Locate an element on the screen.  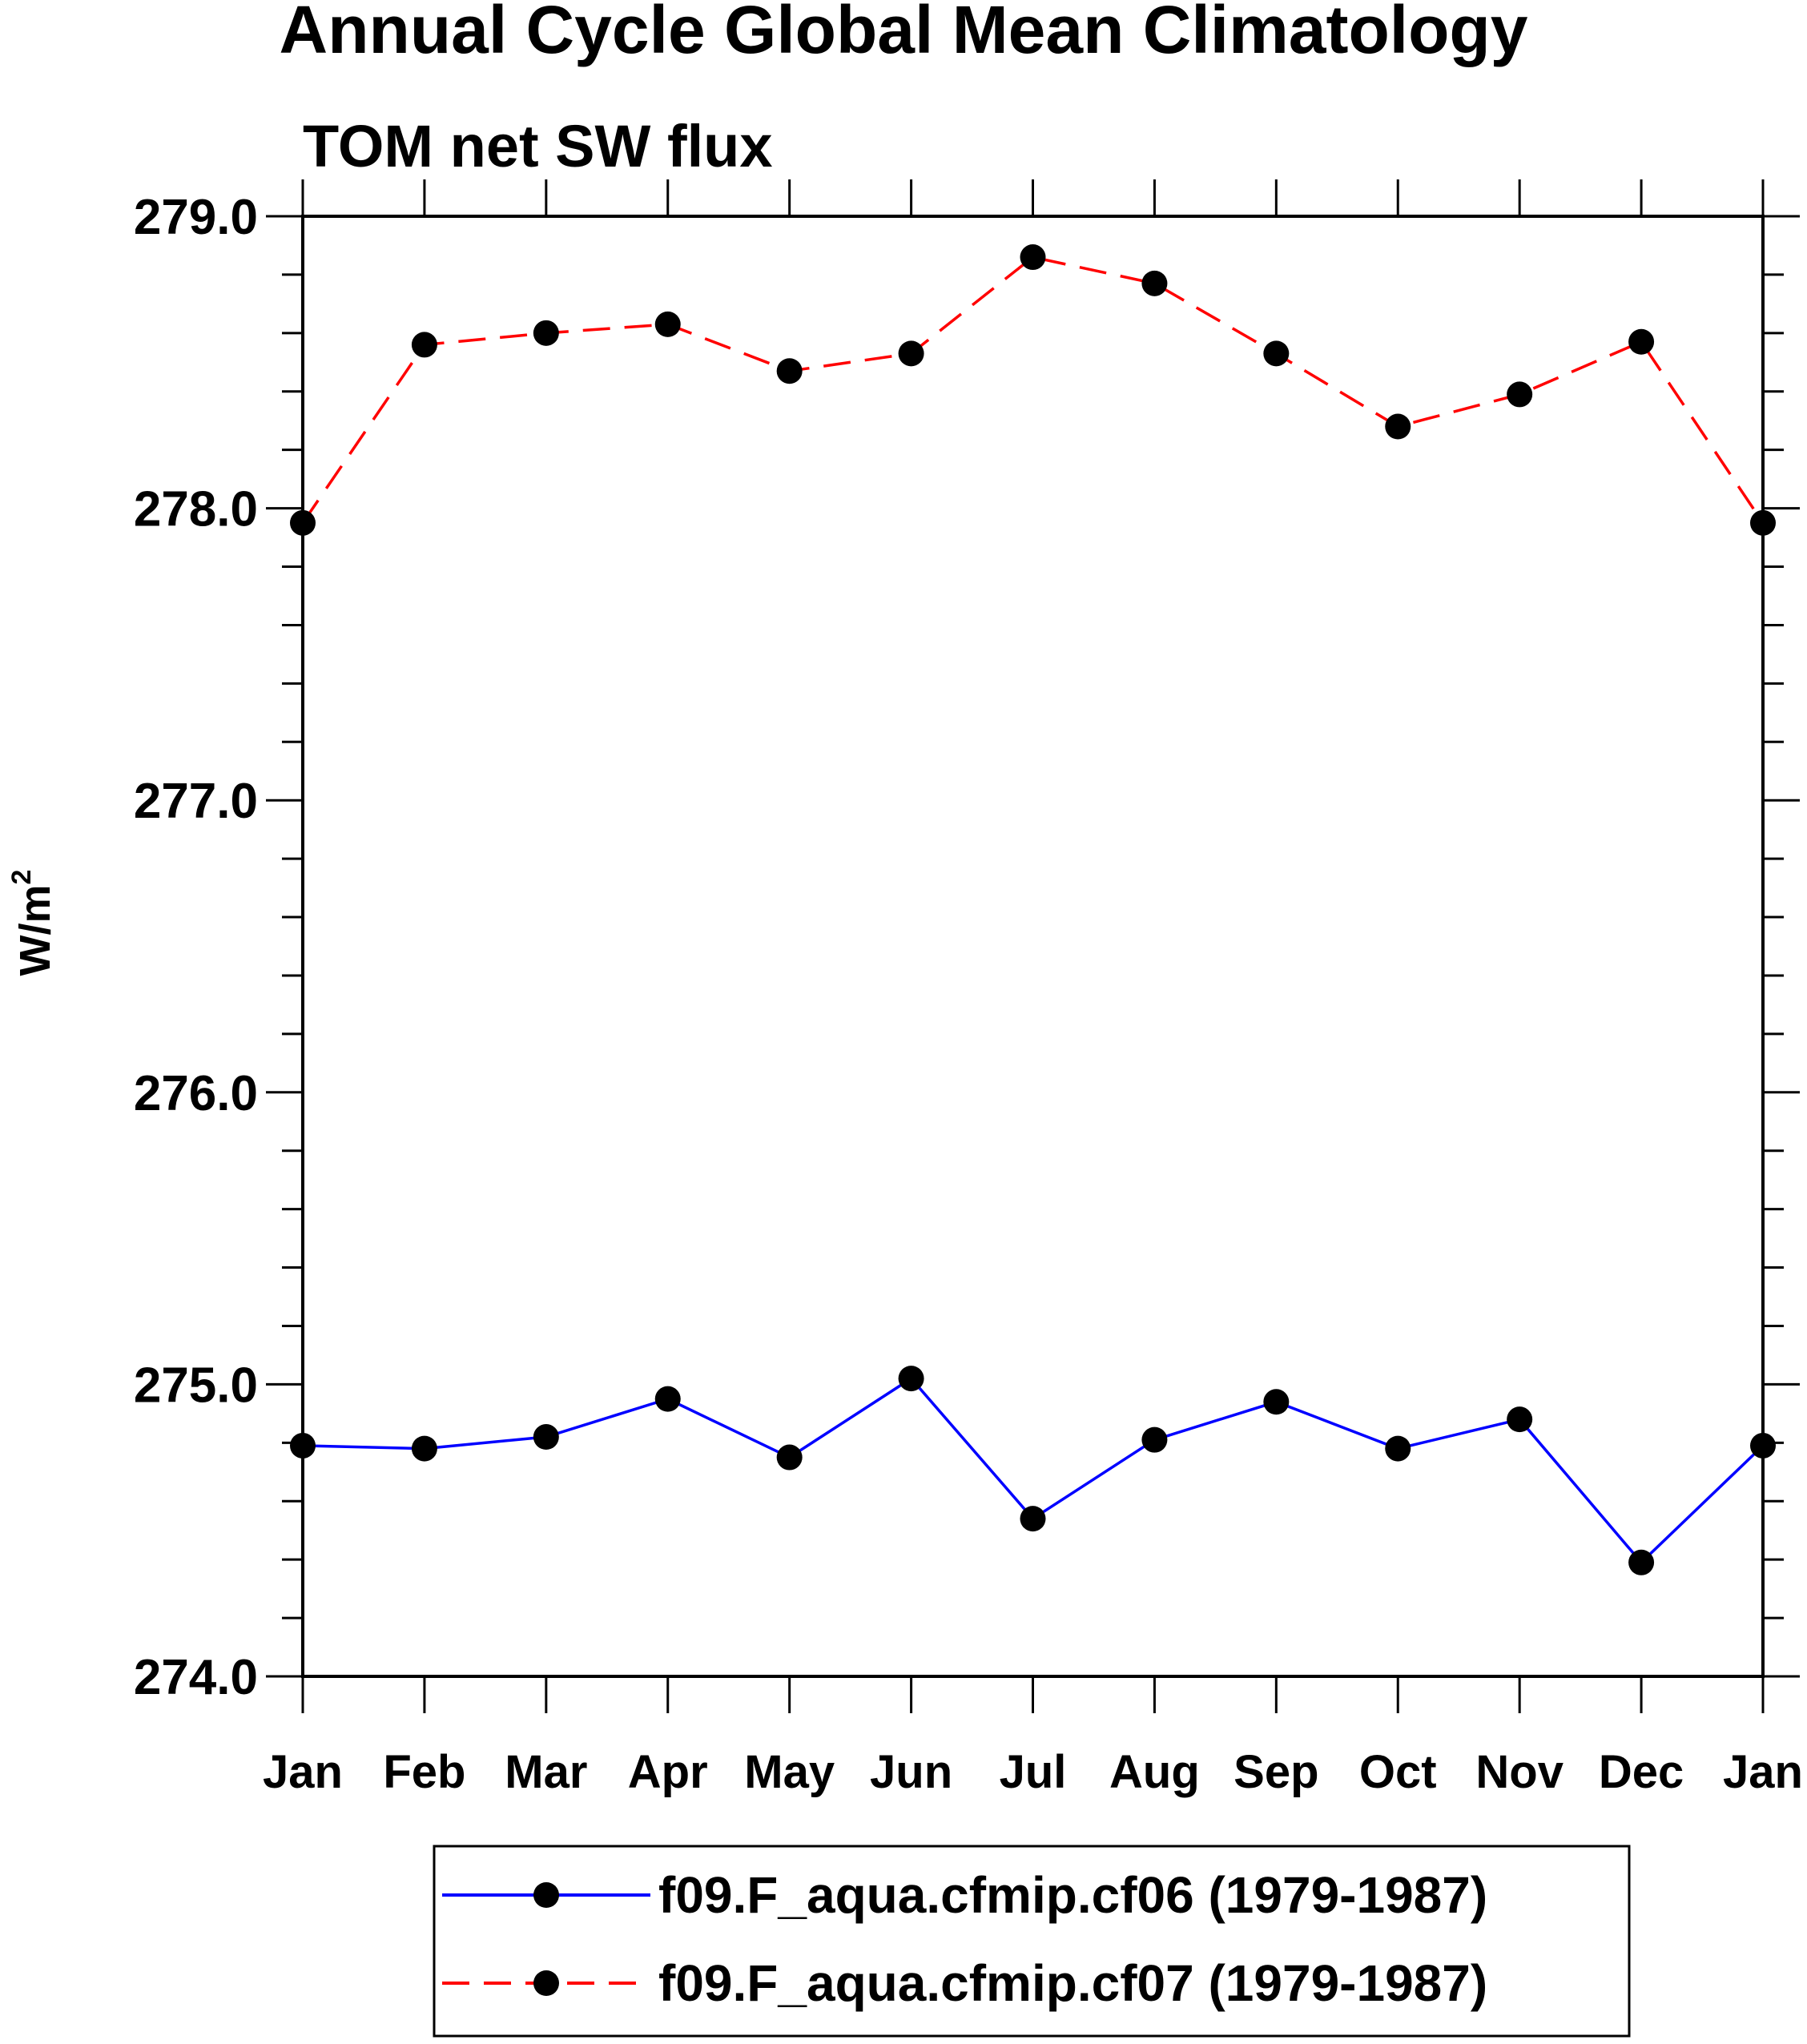
x-tick-label: Feb is located at coordinates (424, 1772).